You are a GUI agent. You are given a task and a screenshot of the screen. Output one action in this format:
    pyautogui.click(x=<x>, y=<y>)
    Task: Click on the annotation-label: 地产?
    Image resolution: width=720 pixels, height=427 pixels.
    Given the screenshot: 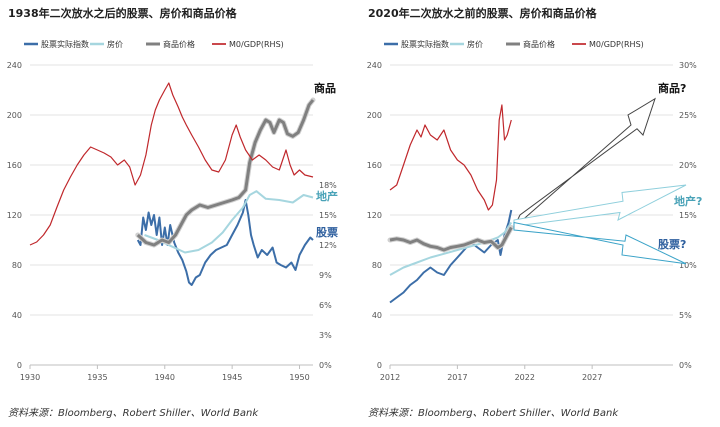 What is the action you would take?
    pyautogui.click(x=688, y=201)
    